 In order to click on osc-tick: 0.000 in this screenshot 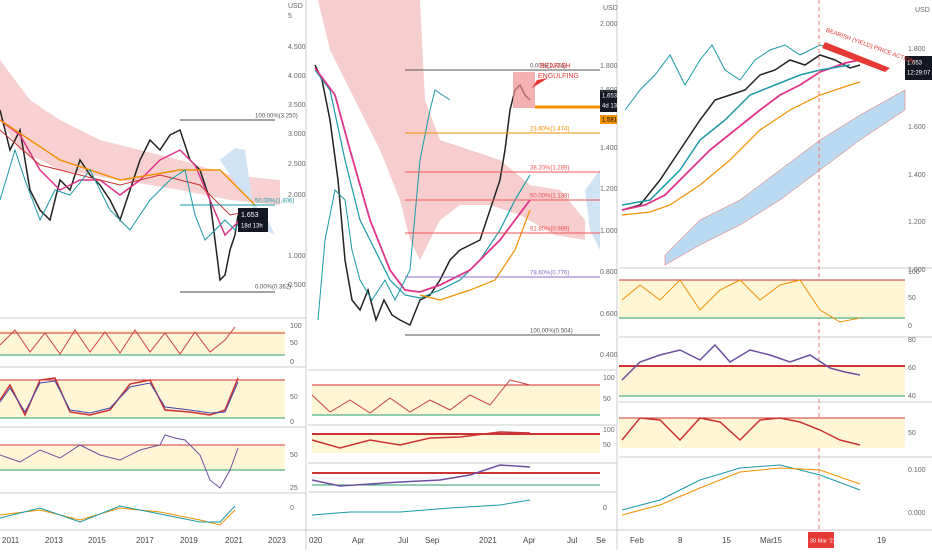, I will do `click(917, 513)`.